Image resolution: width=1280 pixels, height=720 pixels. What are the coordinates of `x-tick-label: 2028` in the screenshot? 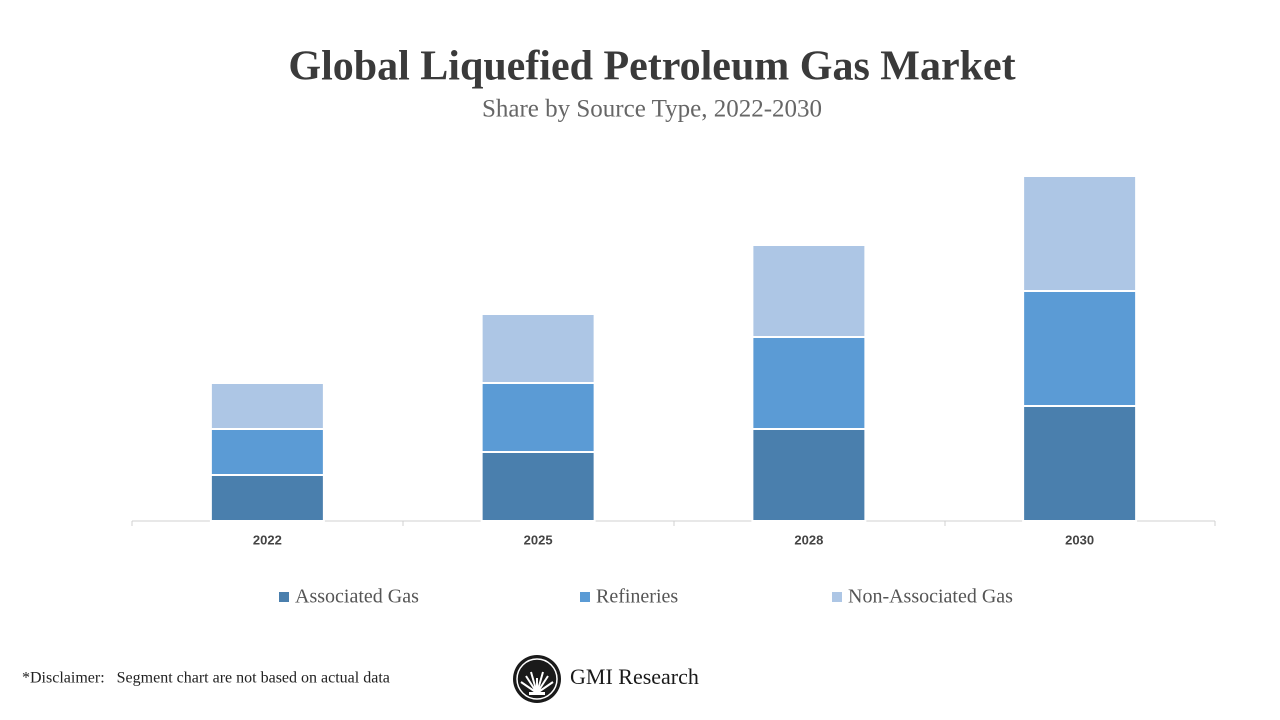 It's located at (808, 539).